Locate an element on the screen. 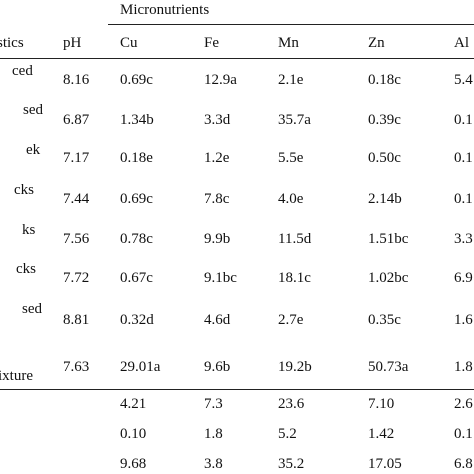  rule-under-column-headers is located at coordinates (237, 58).